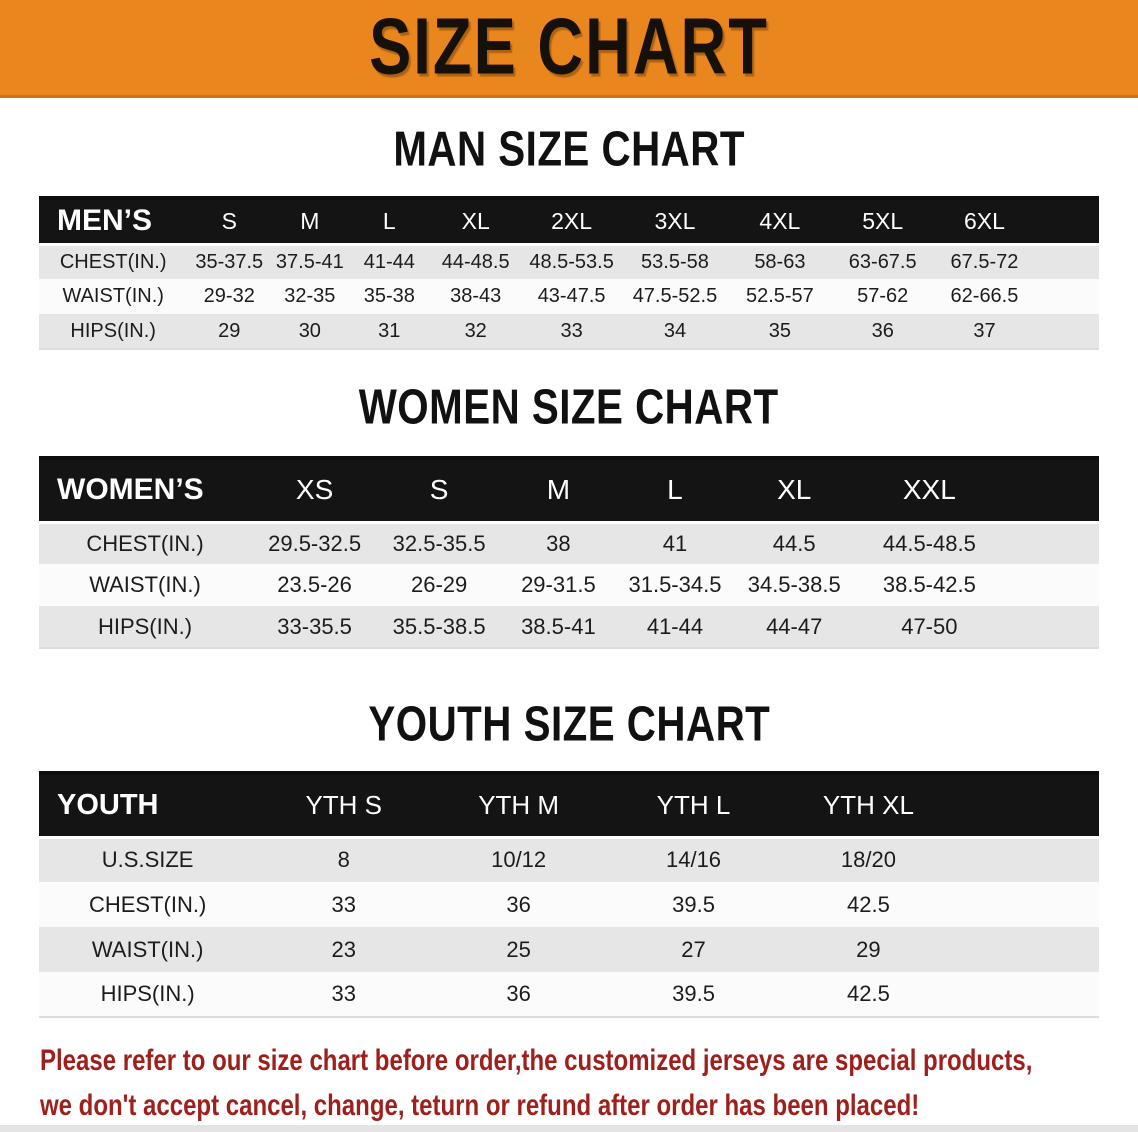  I want to click on size-value-cell: 37.5-41, so click(310, 260).